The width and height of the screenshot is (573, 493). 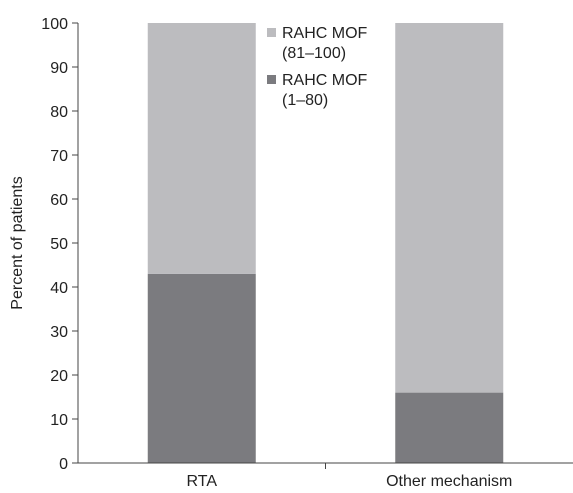 What do you see at coordinates (449, 481) in the screenshot?
I see `x-tick-label-other-mechanism: Other mechanism` at bounding box center [449, 481].